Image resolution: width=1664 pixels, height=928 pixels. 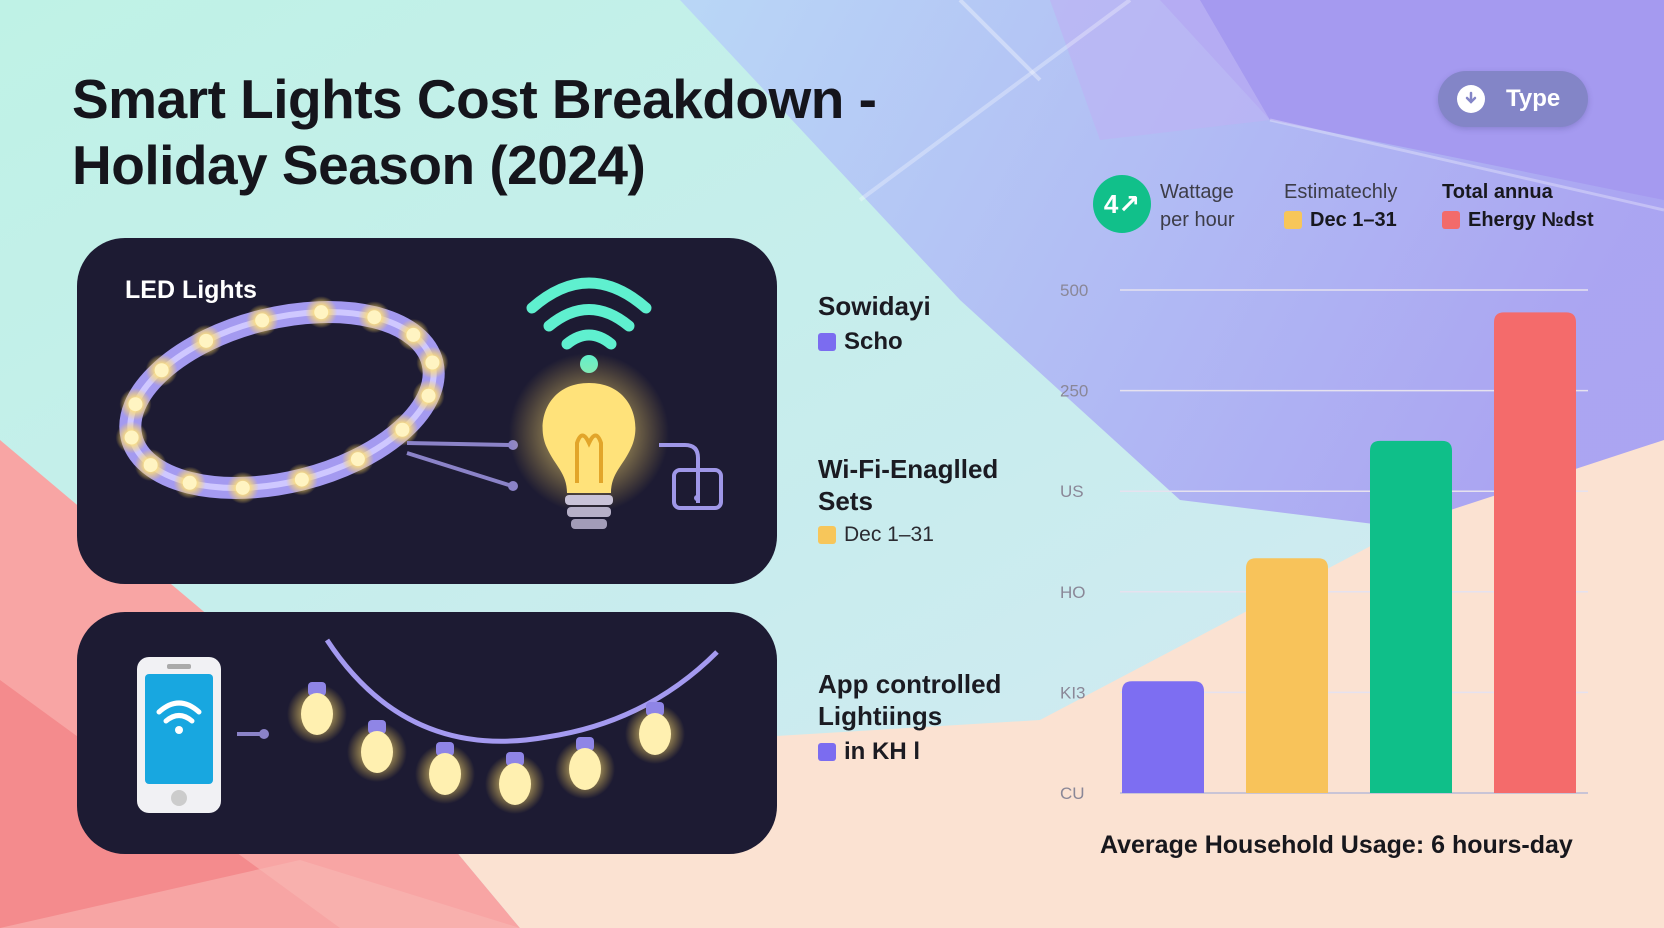 I want to click on string-light-bulbs-icon, so click(x=486, y=748).